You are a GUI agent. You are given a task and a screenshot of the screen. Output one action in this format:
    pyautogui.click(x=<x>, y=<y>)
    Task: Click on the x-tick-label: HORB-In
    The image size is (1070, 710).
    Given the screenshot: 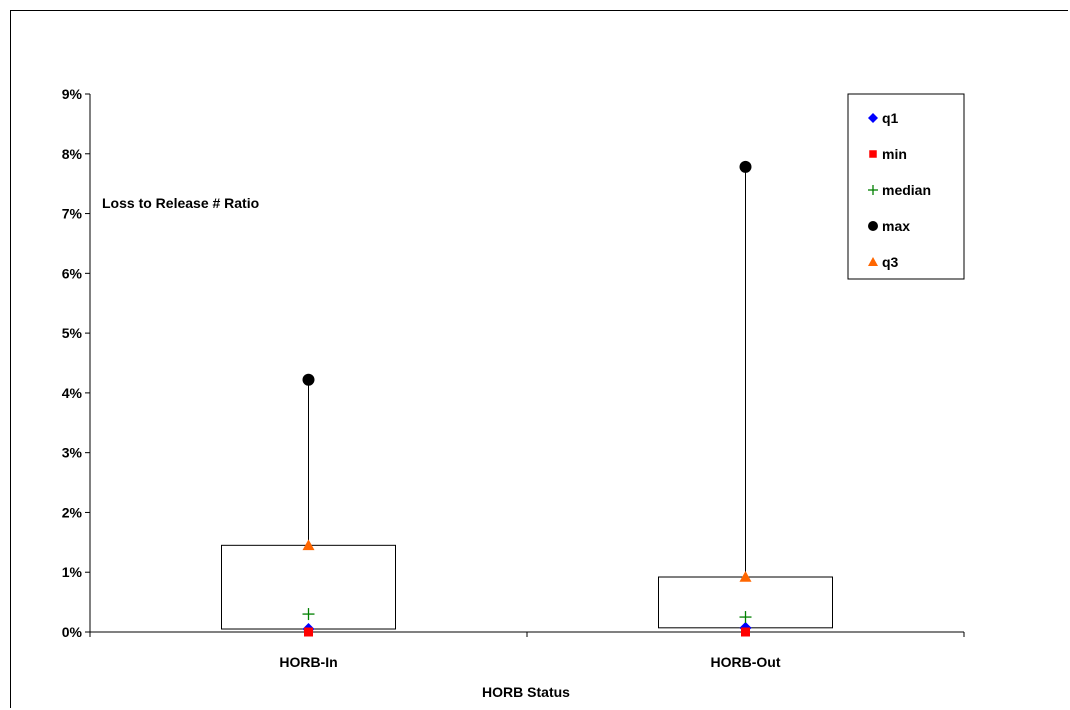 What is the action you would take?
    pyautogui.click(x=308, y=662)
    